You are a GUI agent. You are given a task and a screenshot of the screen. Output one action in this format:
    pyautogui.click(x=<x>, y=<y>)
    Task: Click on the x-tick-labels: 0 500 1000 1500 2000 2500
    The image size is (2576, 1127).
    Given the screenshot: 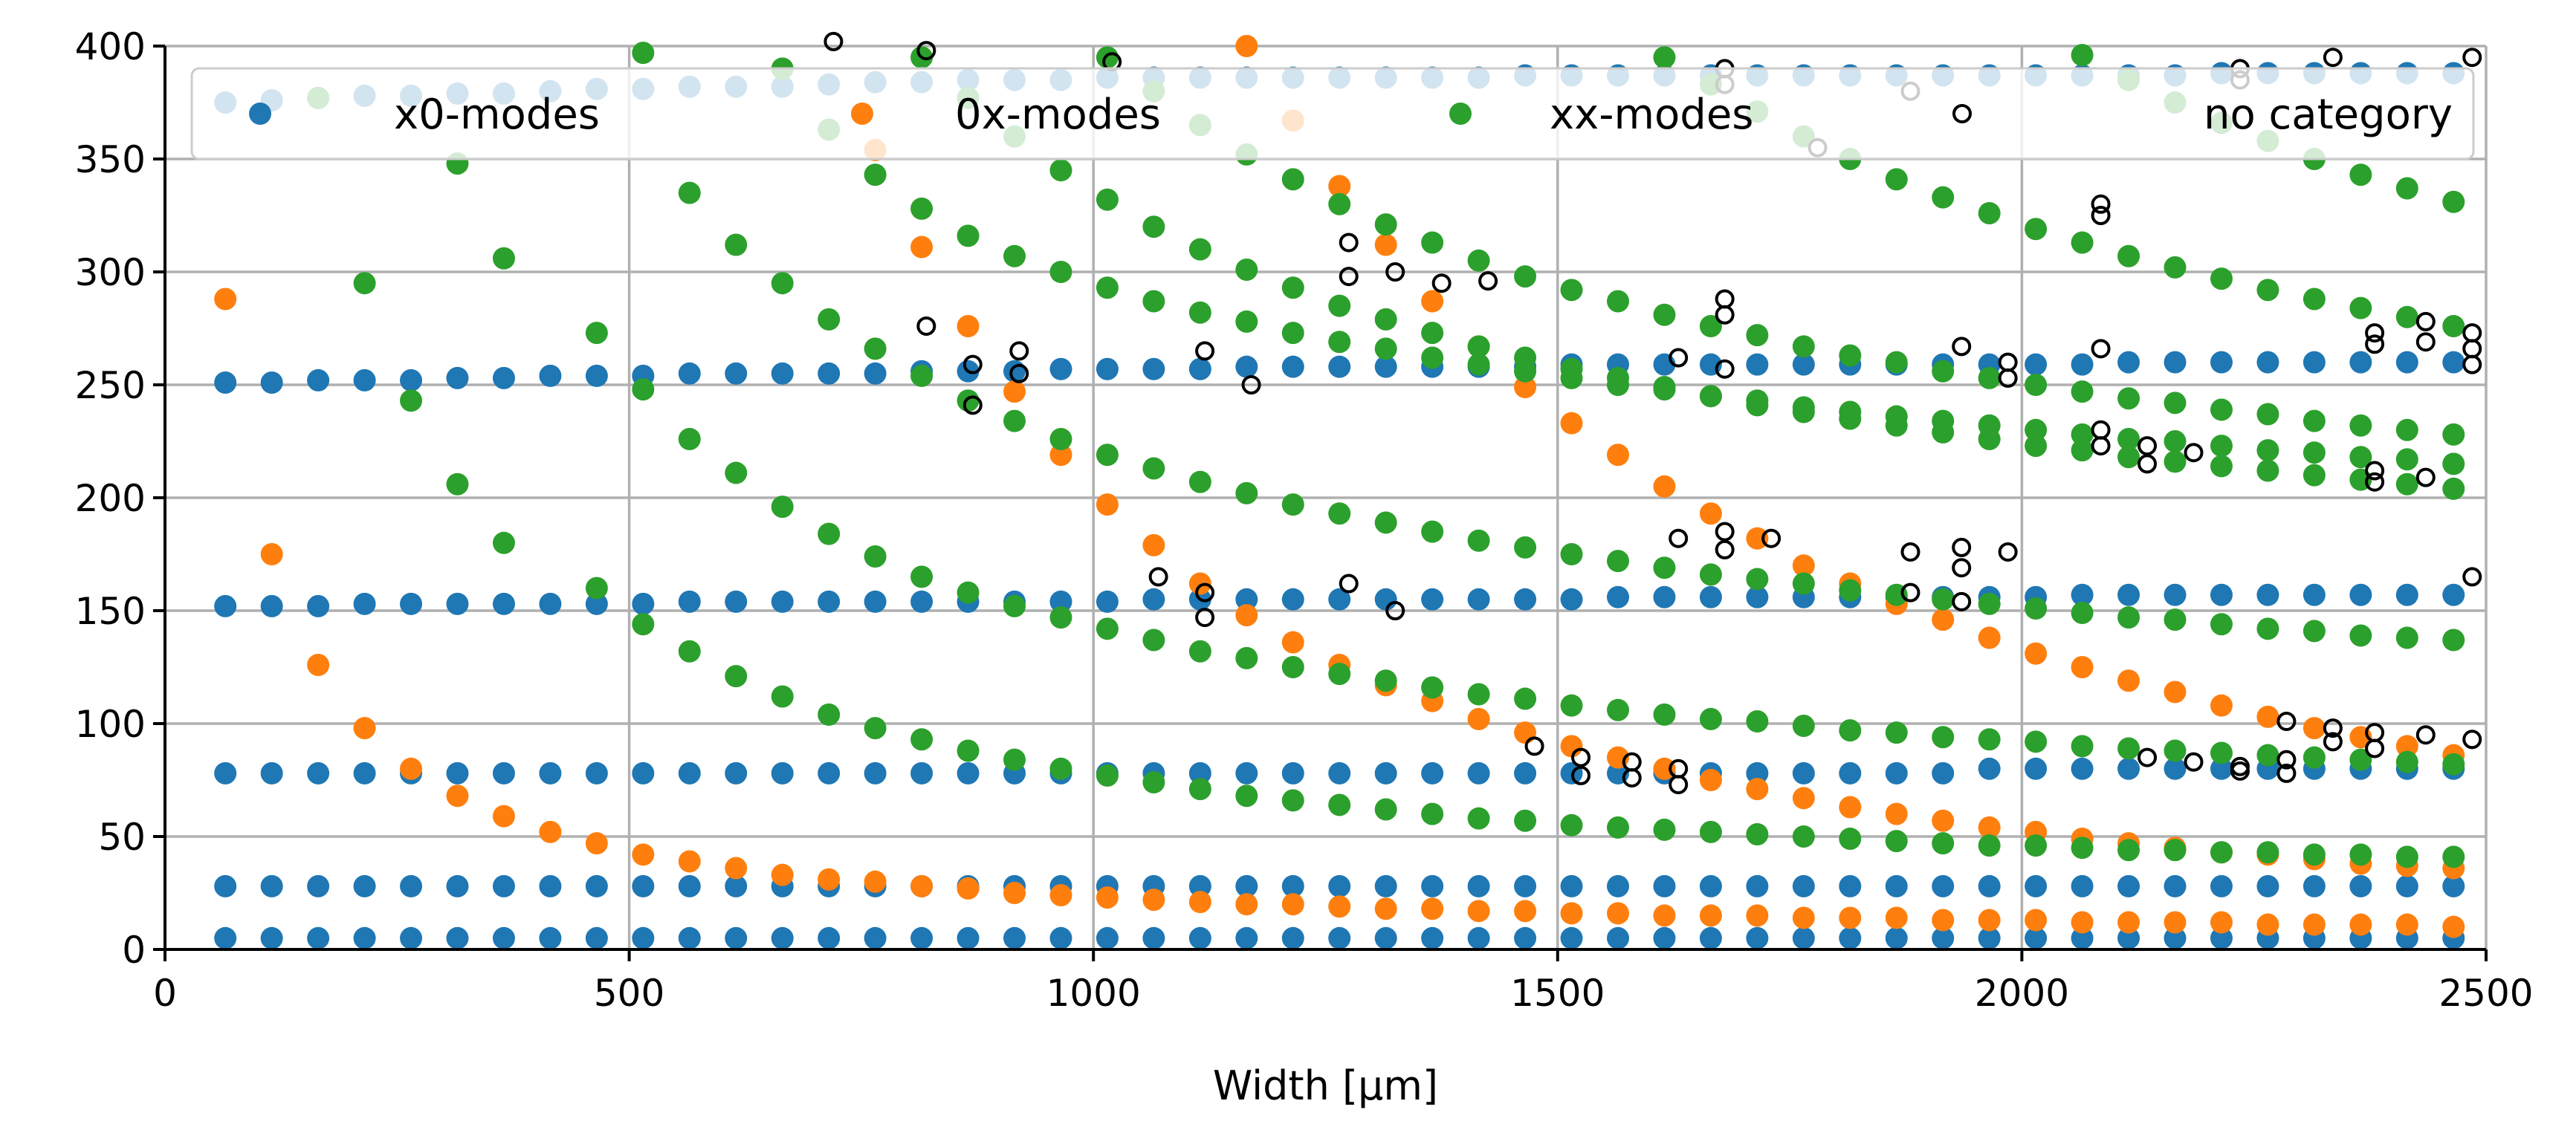 What is the action you would take?
    pyautogui.click(x=1343, y=982)
    